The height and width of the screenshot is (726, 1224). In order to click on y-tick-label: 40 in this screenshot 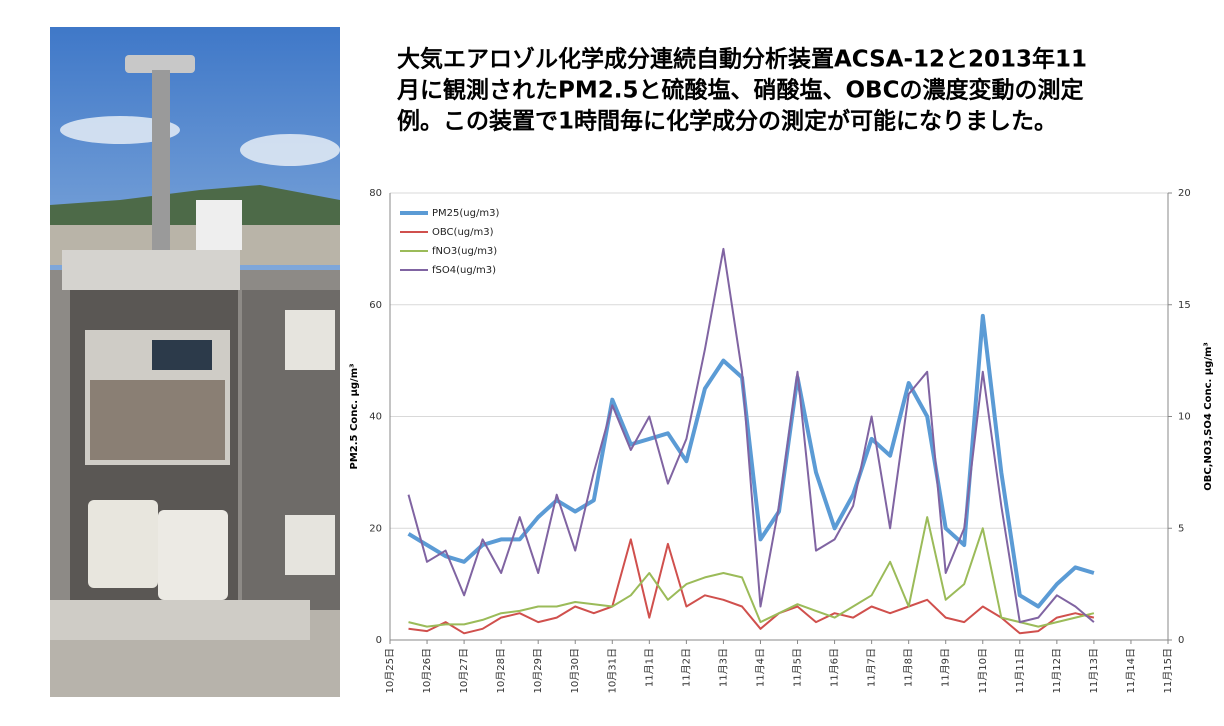, I will do `click(375, 417)`.